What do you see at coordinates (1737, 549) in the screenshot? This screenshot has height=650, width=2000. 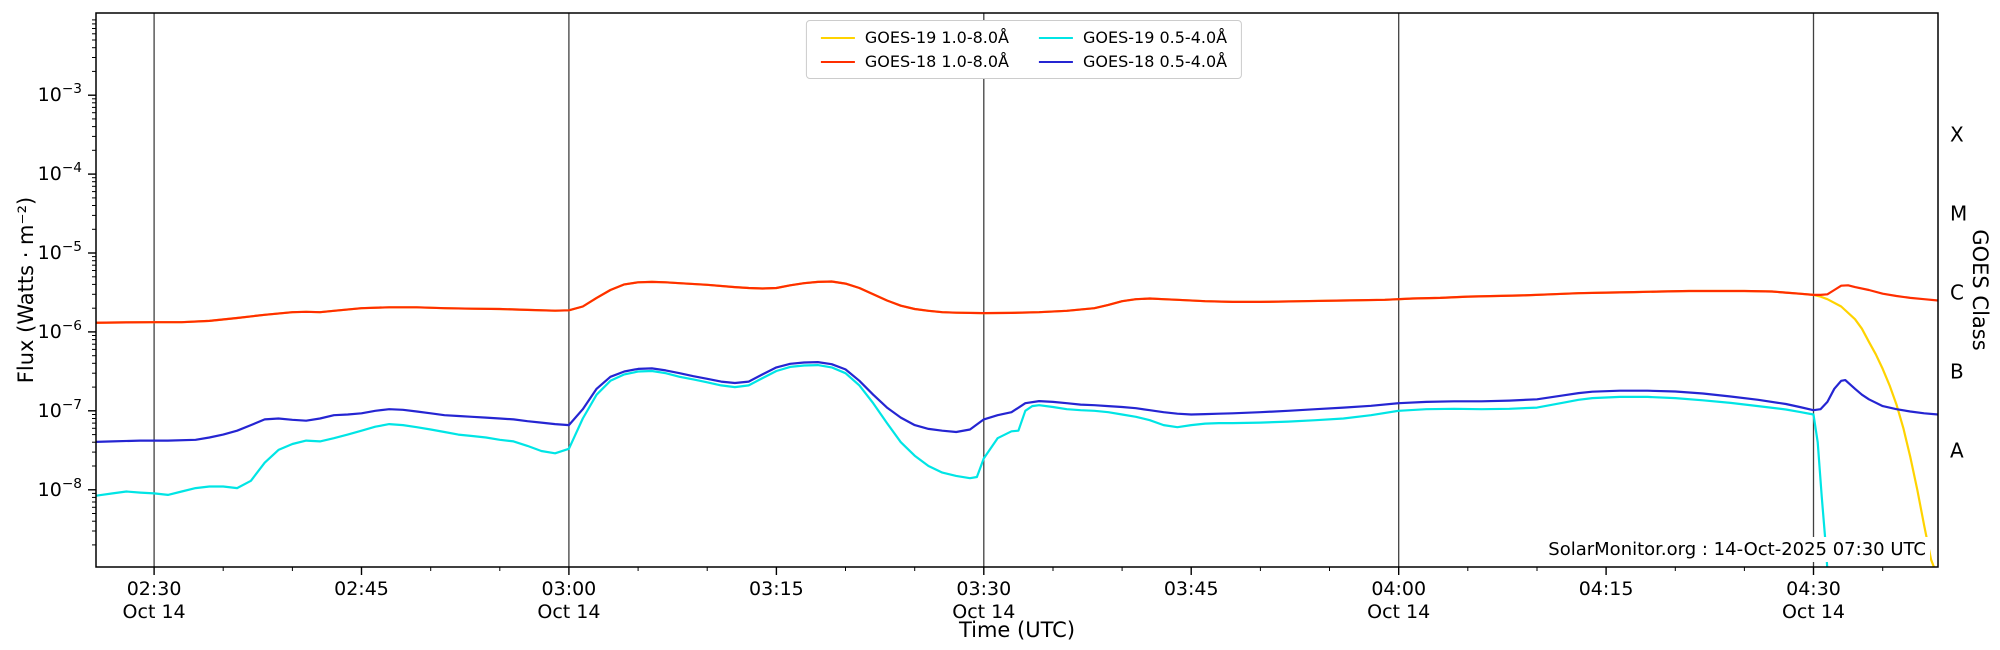 I see `watermark-text: SolarMonitor.org : 14-Oct-2025 07:30 UTC` at bounding box center [1737, 549].